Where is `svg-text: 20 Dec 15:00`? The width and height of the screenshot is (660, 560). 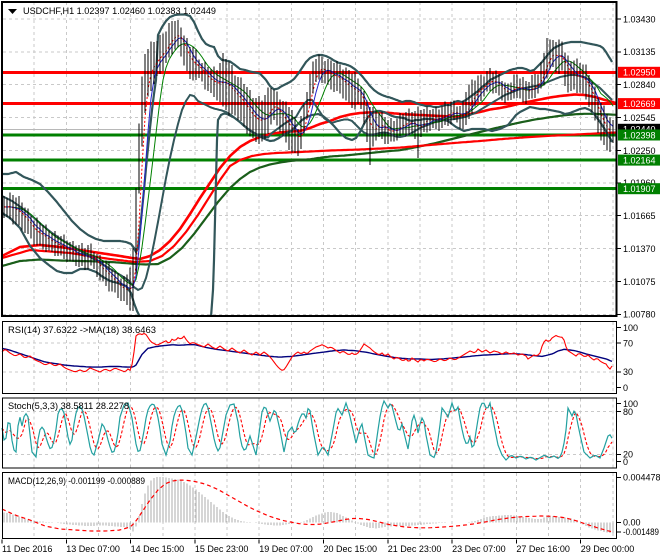 svg-text: 20 Dec 15:00 is located at coordinates (351, 549).